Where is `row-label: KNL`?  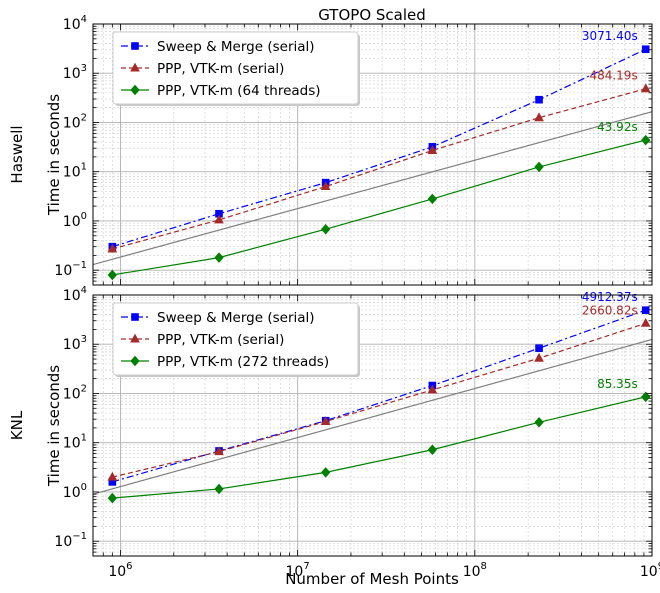
row-label: KNL is located at coordinates (17, 425).